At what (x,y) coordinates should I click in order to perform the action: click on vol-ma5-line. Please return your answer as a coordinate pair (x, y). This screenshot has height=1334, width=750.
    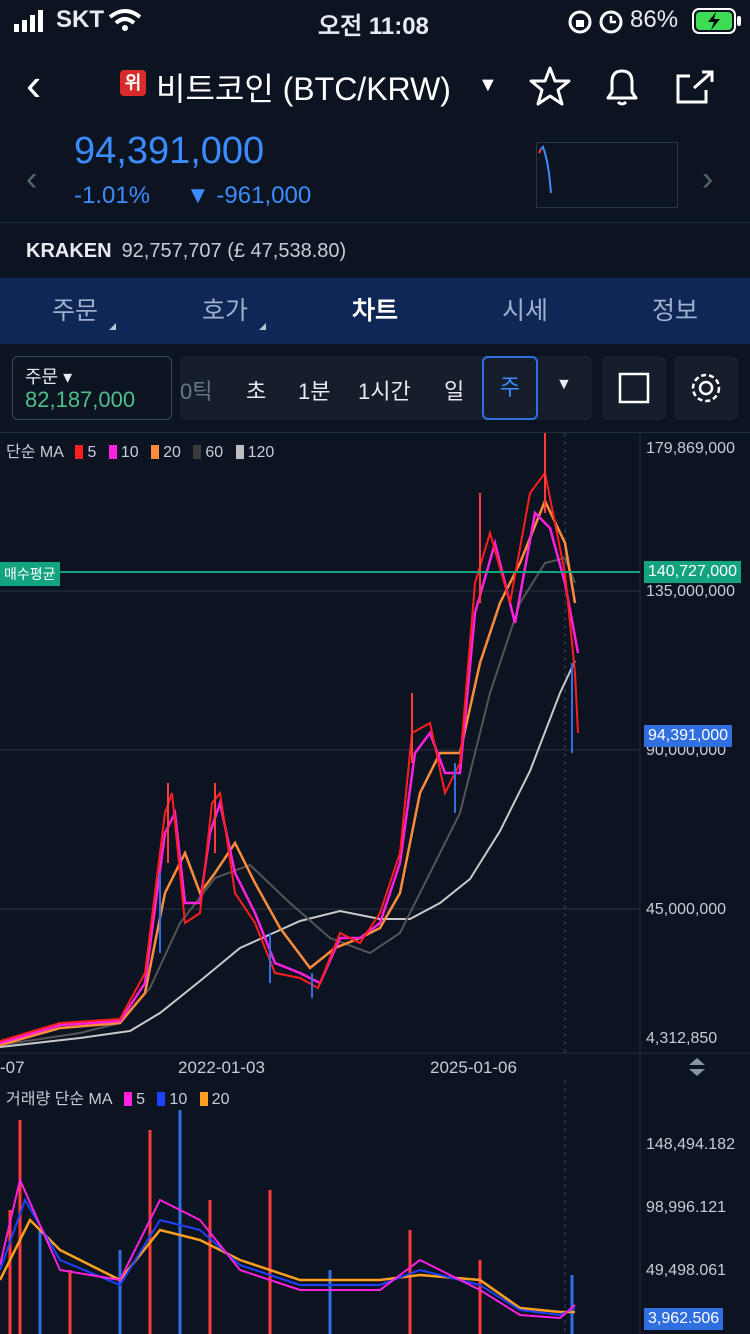
    Looking at the image, I should click on (288, 1248).